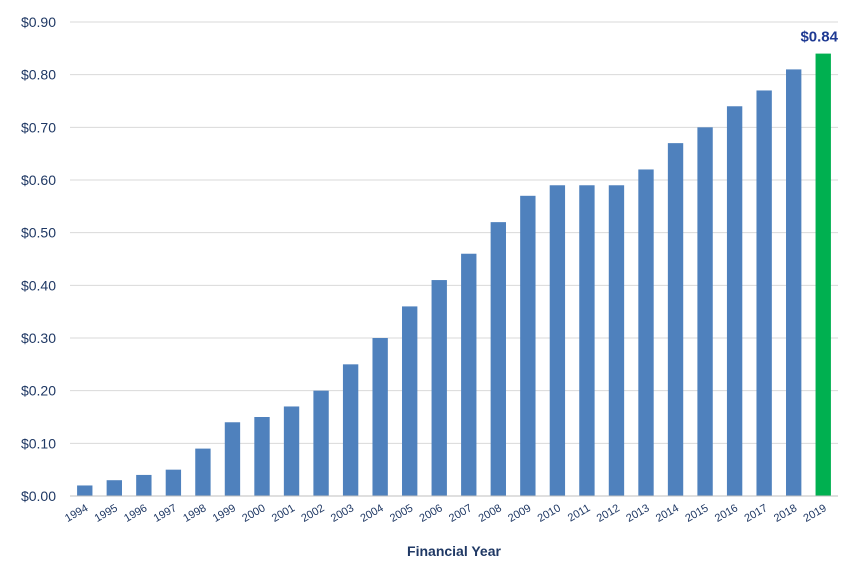  I want to click on x-tick-label: 2019, so click(815, 513).